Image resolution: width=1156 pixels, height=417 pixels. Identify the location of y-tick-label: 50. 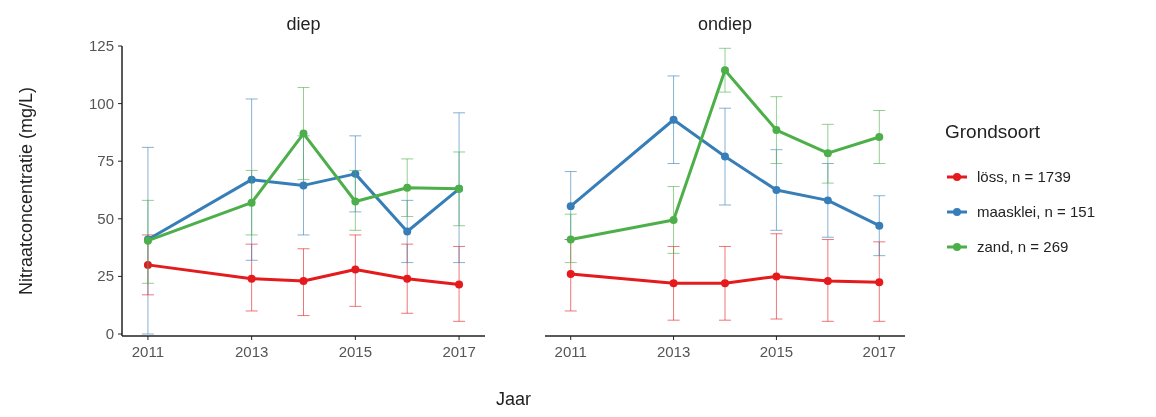
(105, 218).